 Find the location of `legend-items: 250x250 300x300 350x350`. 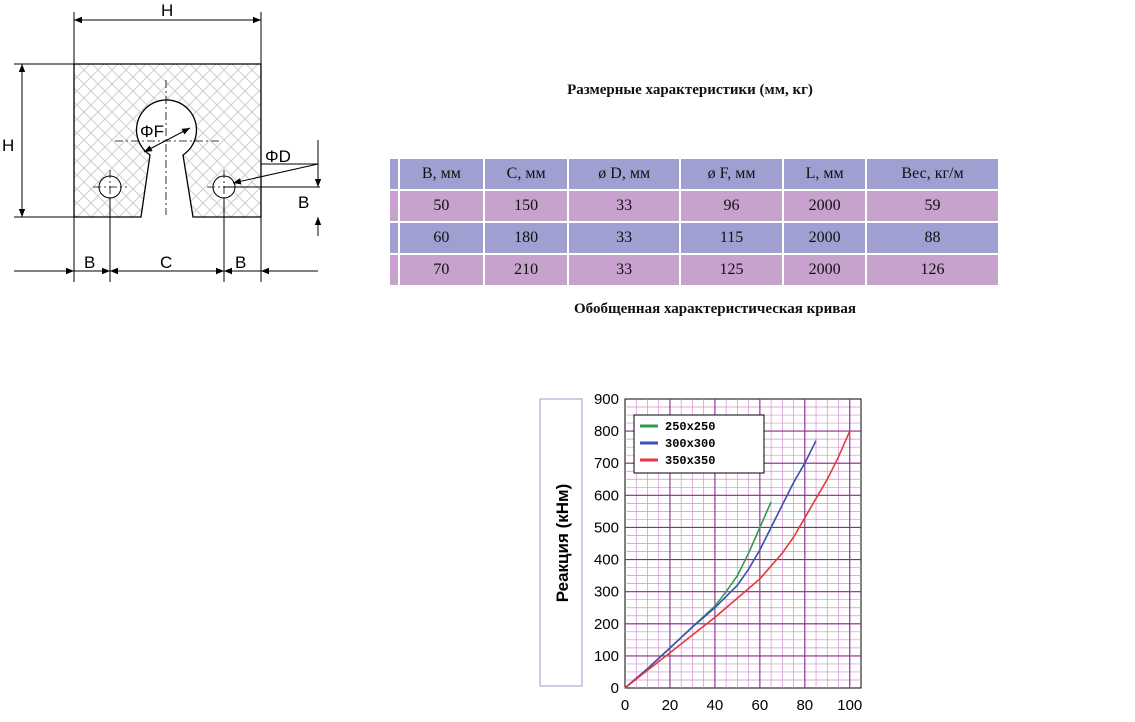

legend-items: 250x250 300x300 350x350 is located at coordinates (677, 444).